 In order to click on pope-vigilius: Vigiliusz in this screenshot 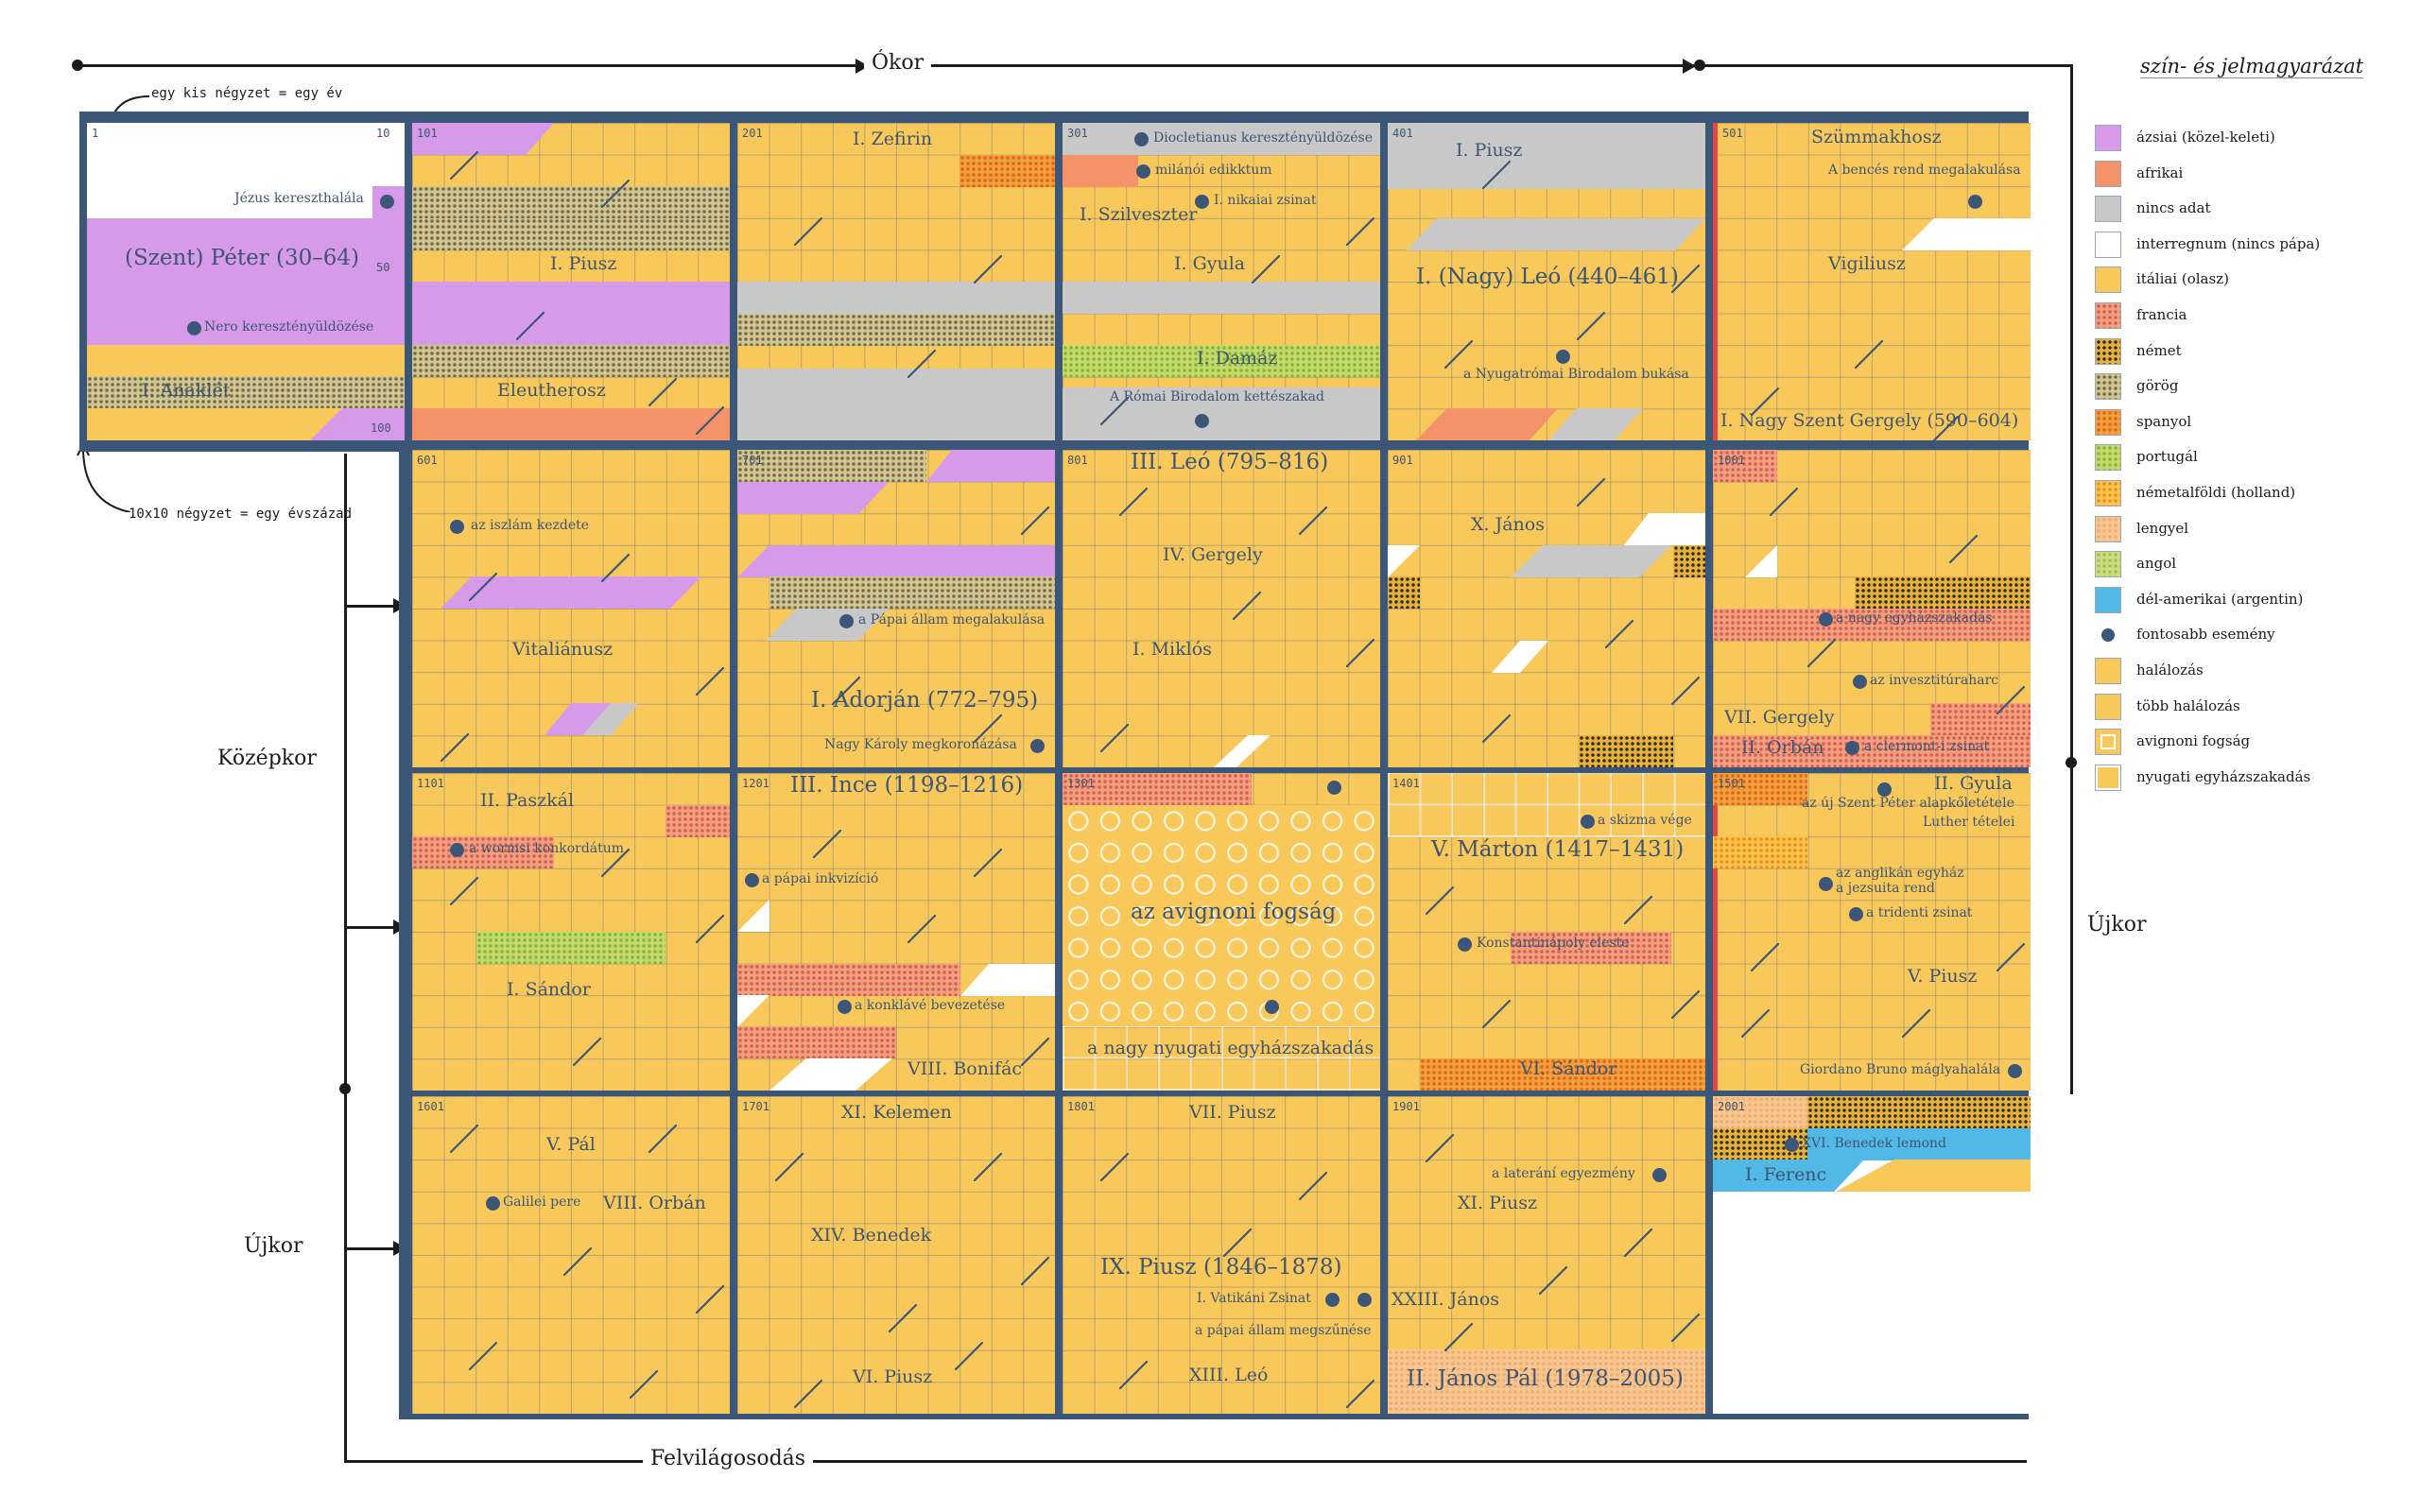, I will do `click(1867, 263)`.